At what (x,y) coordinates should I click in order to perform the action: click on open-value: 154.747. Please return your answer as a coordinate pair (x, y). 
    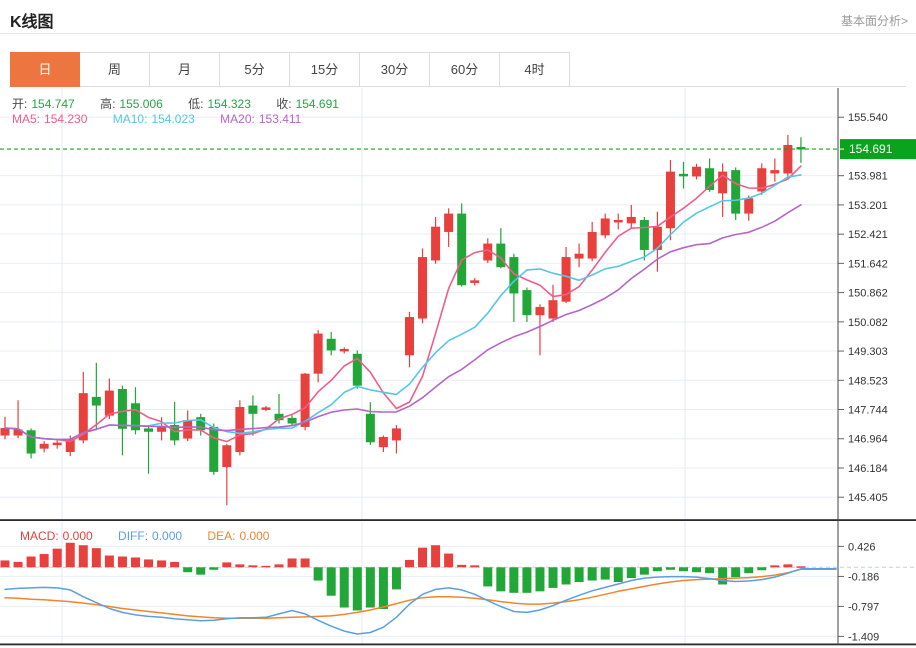
    Looking at the image, I should click on (53, 104).